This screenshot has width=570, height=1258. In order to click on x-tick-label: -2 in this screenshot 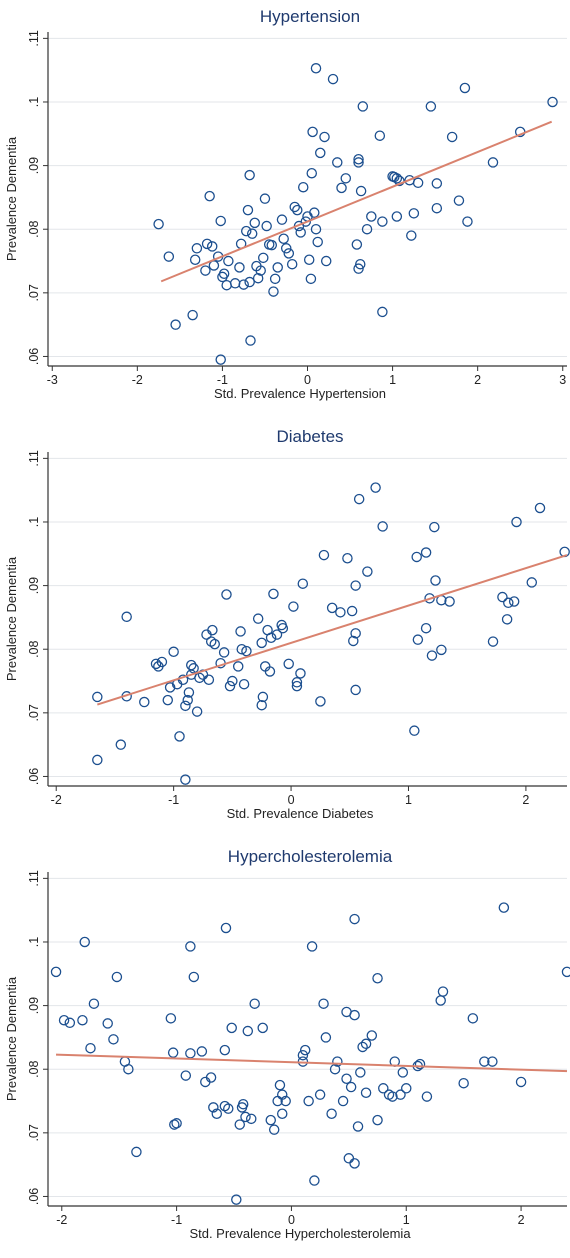, I will do `click(56, 800)`.